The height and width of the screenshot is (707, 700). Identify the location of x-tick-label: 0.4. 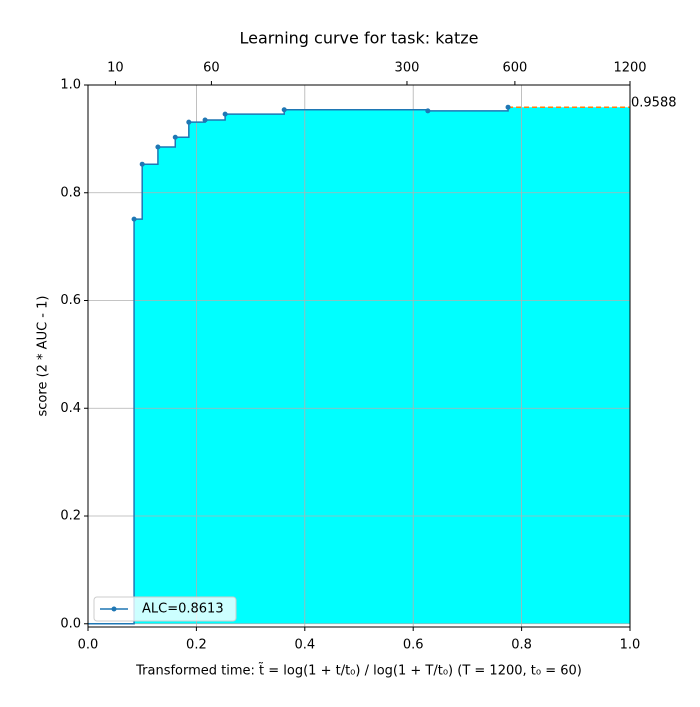
(304, 645).